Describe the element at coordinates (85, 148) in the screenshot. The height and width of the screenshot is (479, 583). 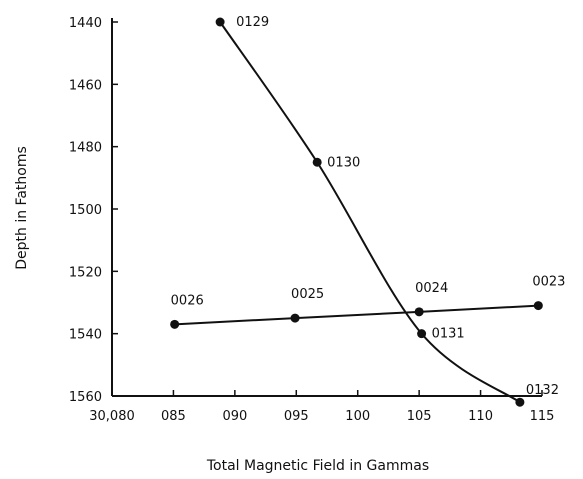
I see `y-tick-label: 1480` at that location.